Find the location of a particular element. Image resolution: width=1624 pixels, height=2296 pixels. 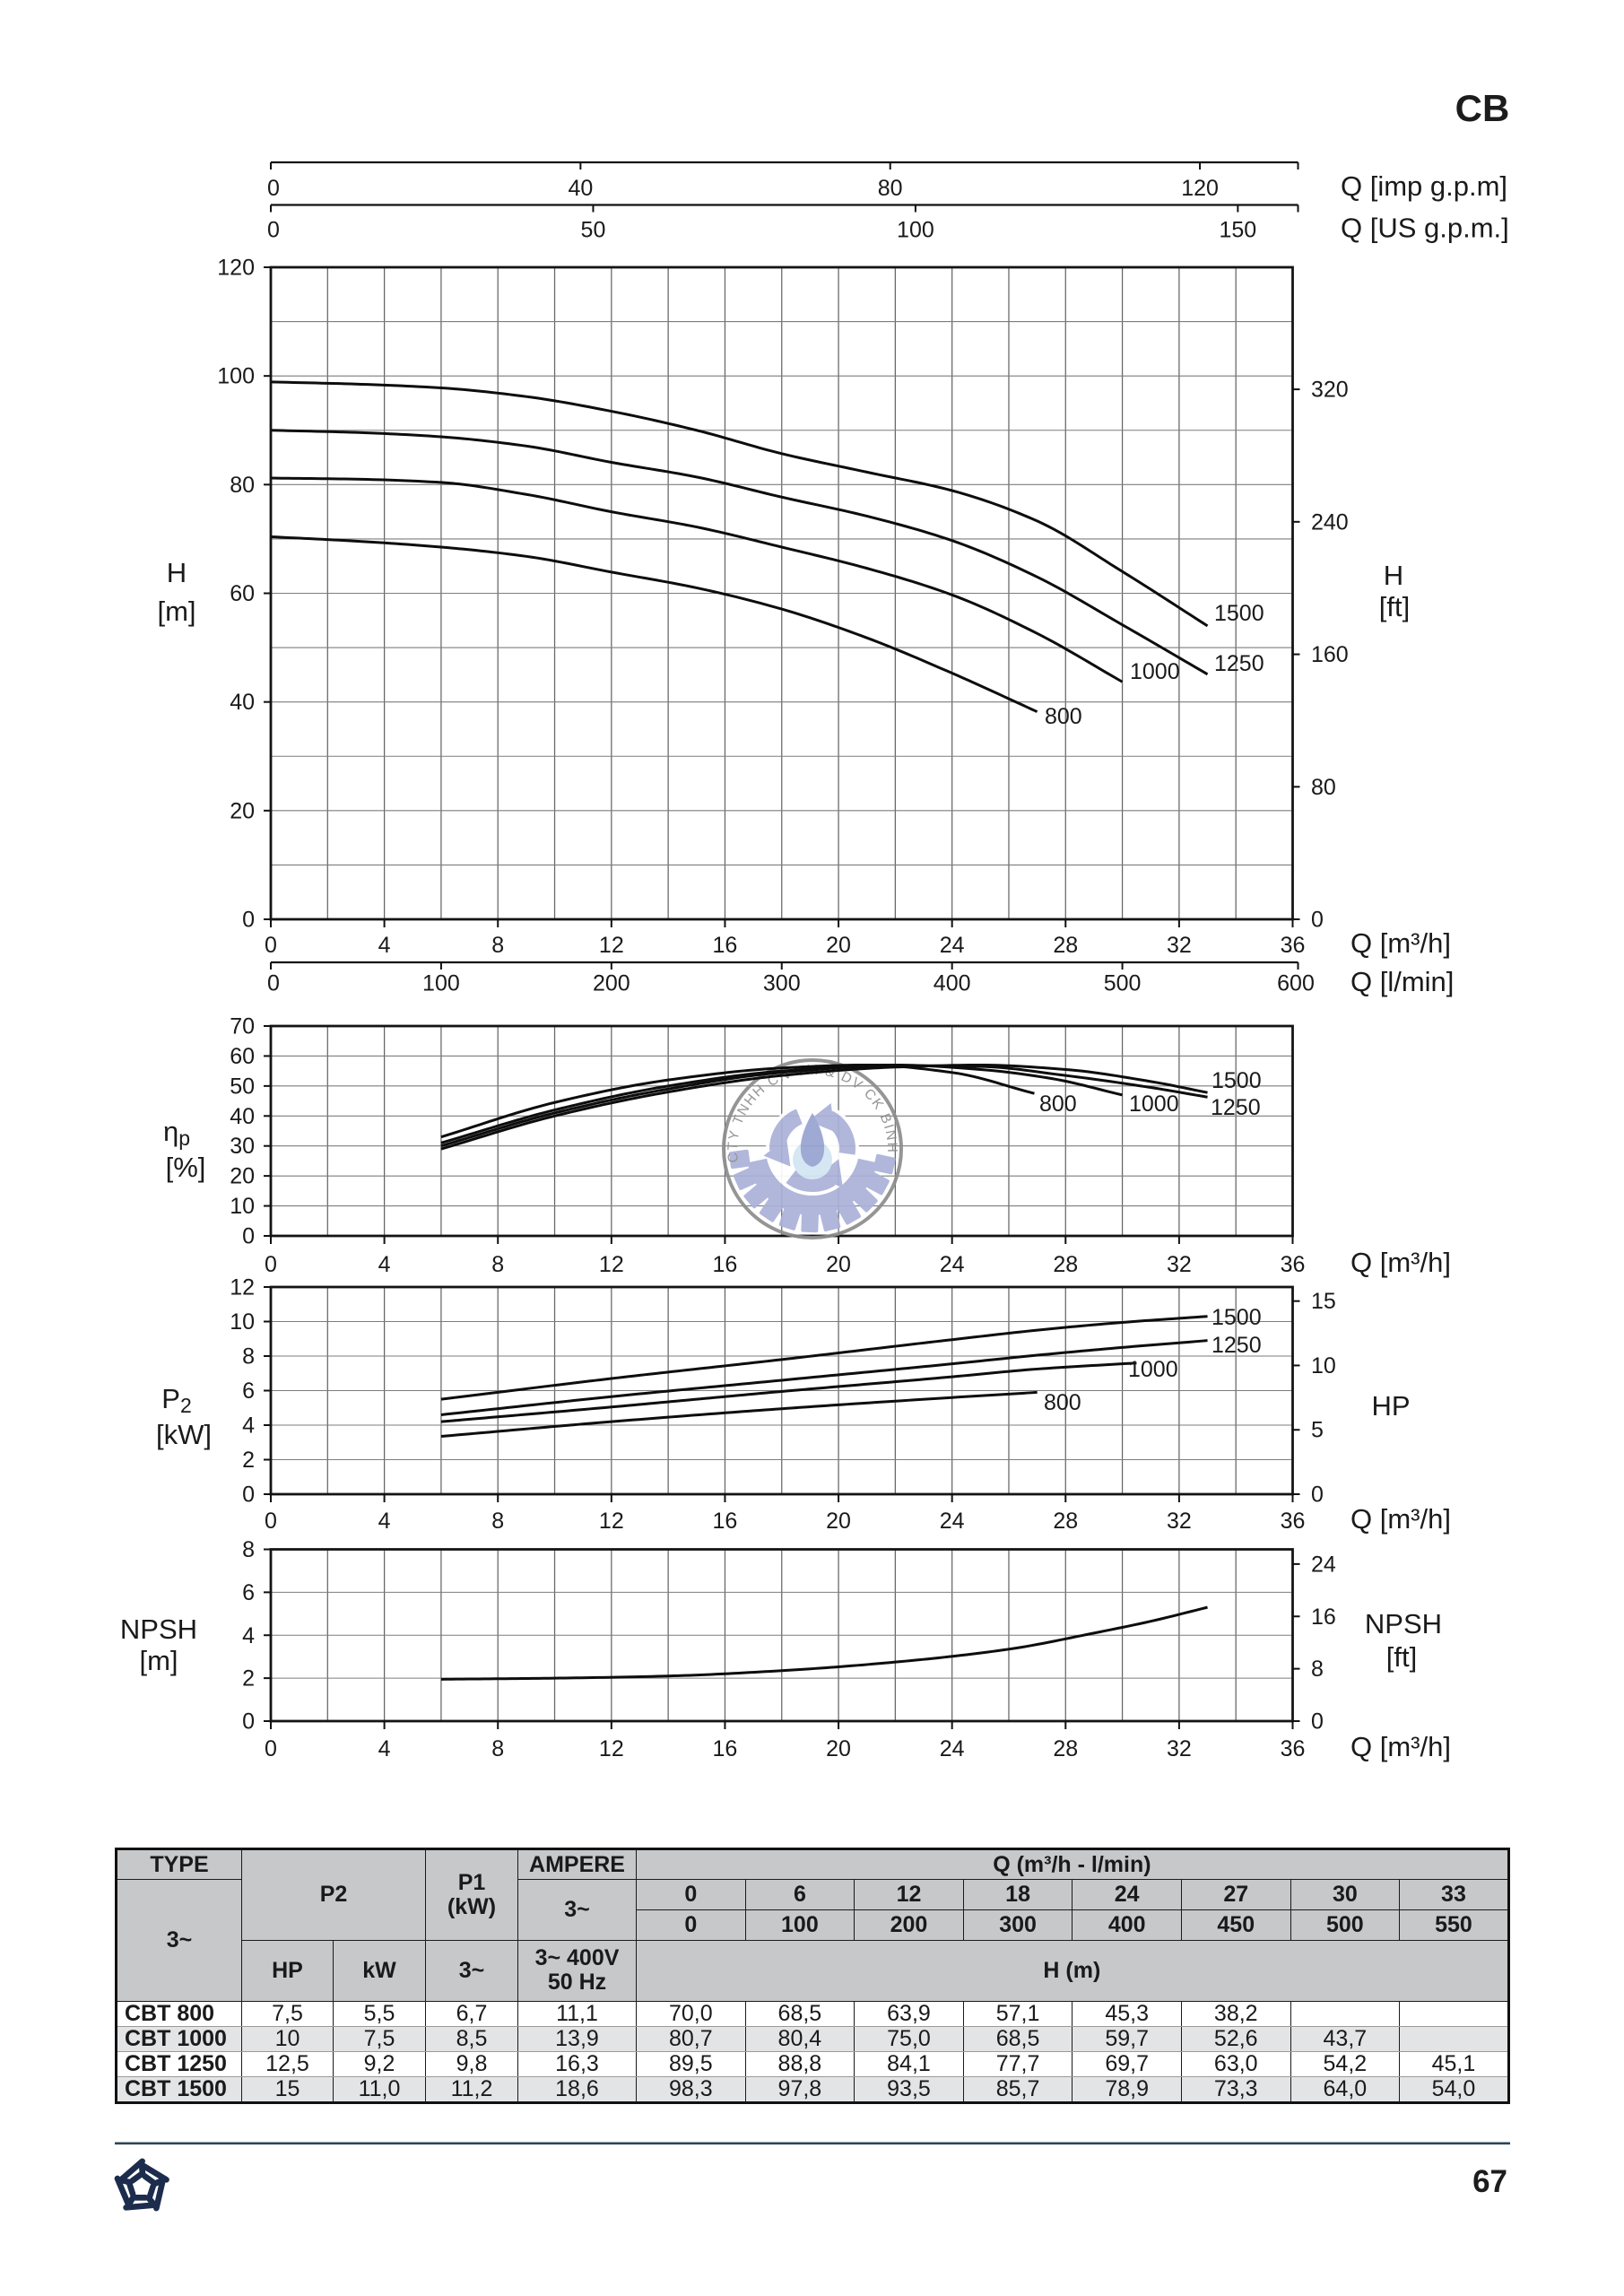

svg-text: Q [imp g.p.m] is located at coordinates (1424, 186).